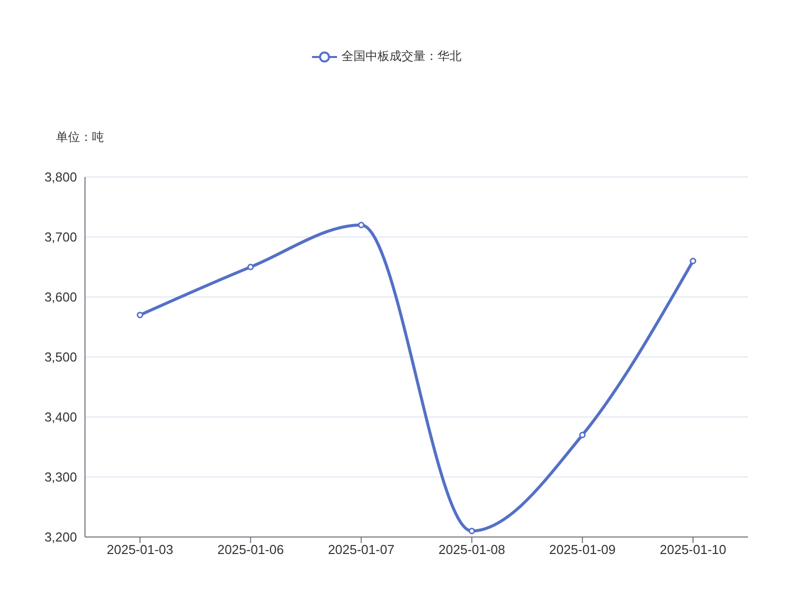  Describe the element at coordinates (472, 550) in the screenshot. I see `x-tick-label: 2025-01-08` at that location.